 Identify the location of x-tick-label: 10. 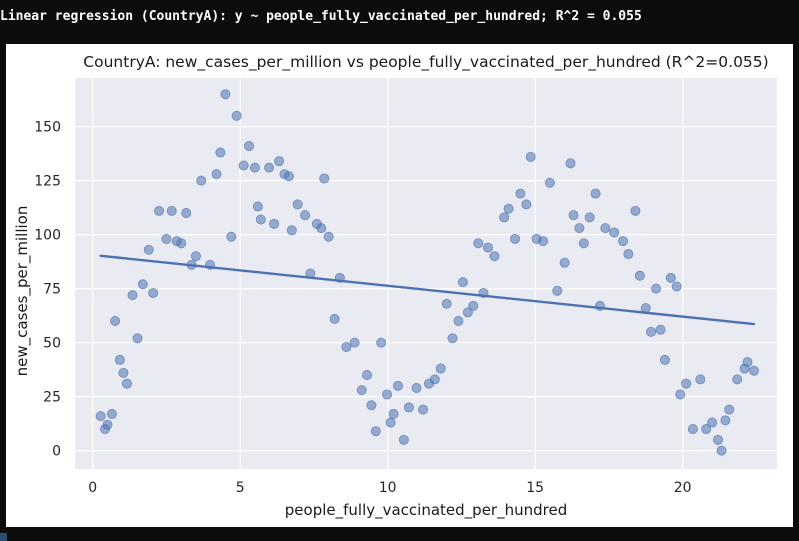
(388, 488).